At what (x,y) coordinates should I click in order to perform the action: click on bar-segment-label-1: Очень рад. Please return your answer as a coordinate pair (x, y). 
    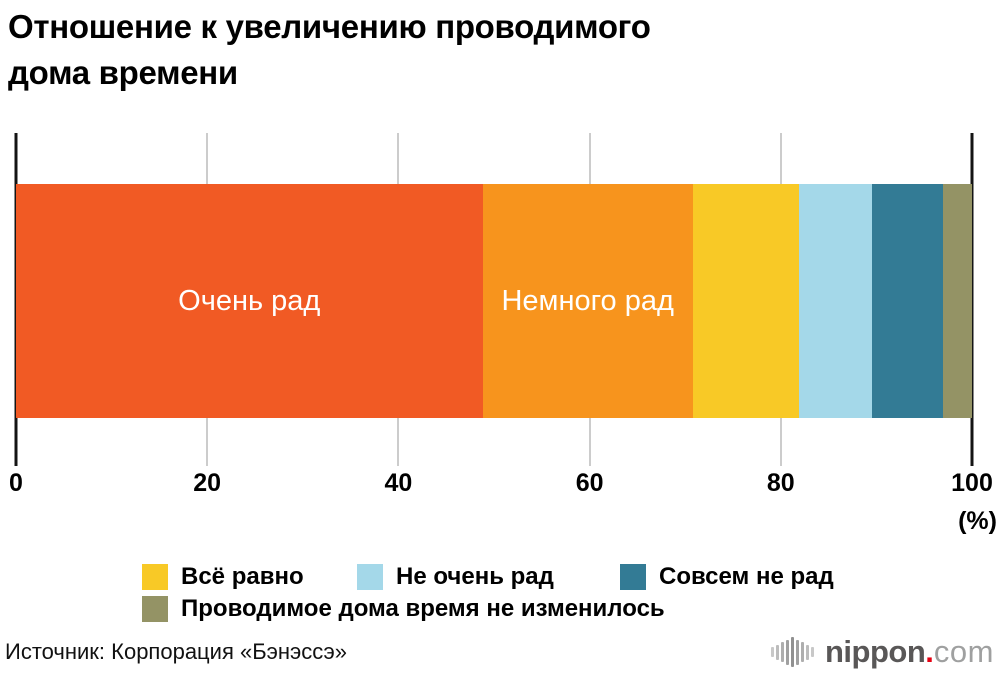
    Looking at the image, I should click on (249, 300).